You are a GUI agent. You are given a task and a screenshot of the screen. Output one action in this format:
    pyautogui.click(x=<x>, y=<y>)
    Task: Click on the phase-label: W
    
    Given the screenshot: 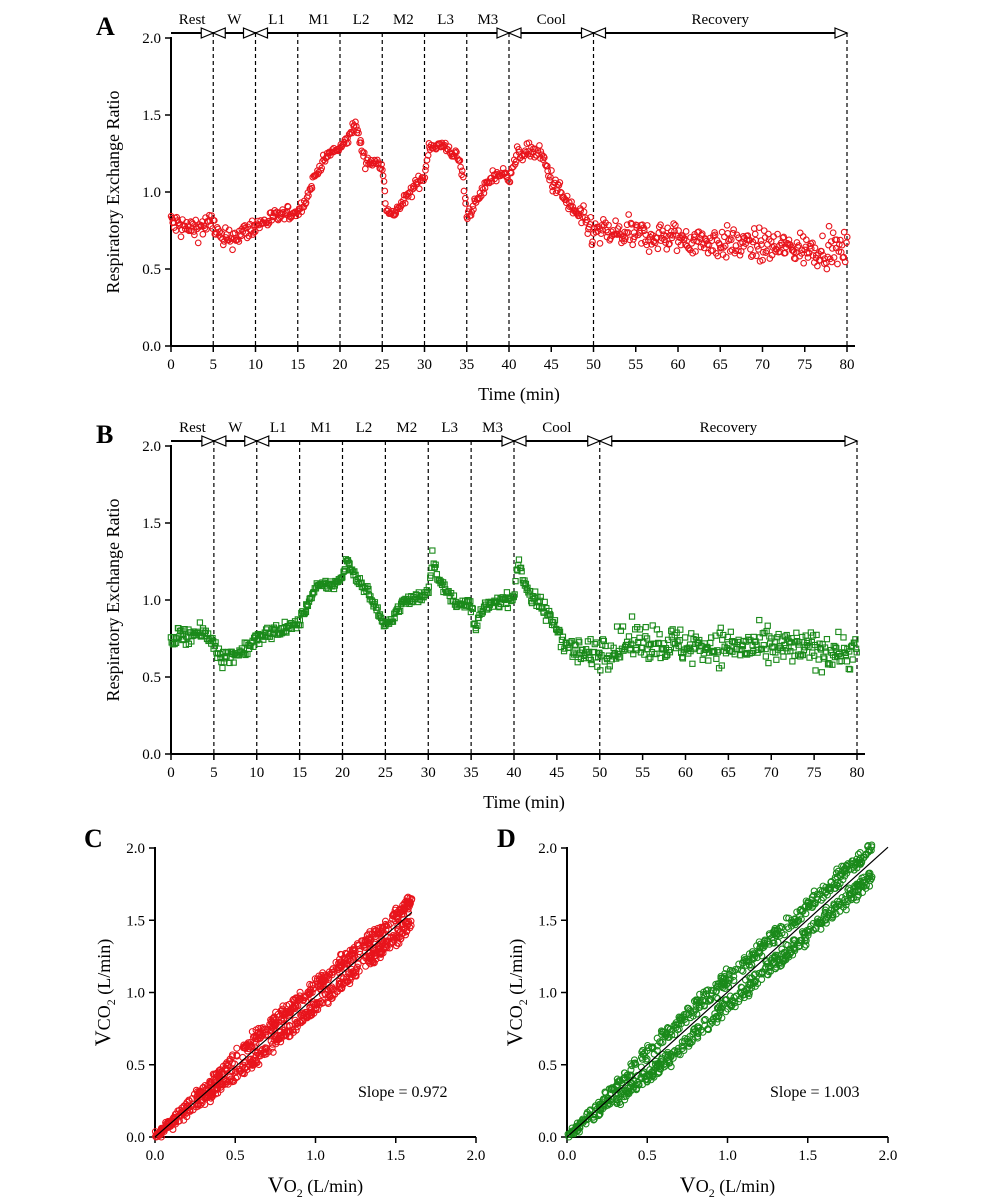 What is the action you would take?
    pyautogui.click(x=235, y=428)
    